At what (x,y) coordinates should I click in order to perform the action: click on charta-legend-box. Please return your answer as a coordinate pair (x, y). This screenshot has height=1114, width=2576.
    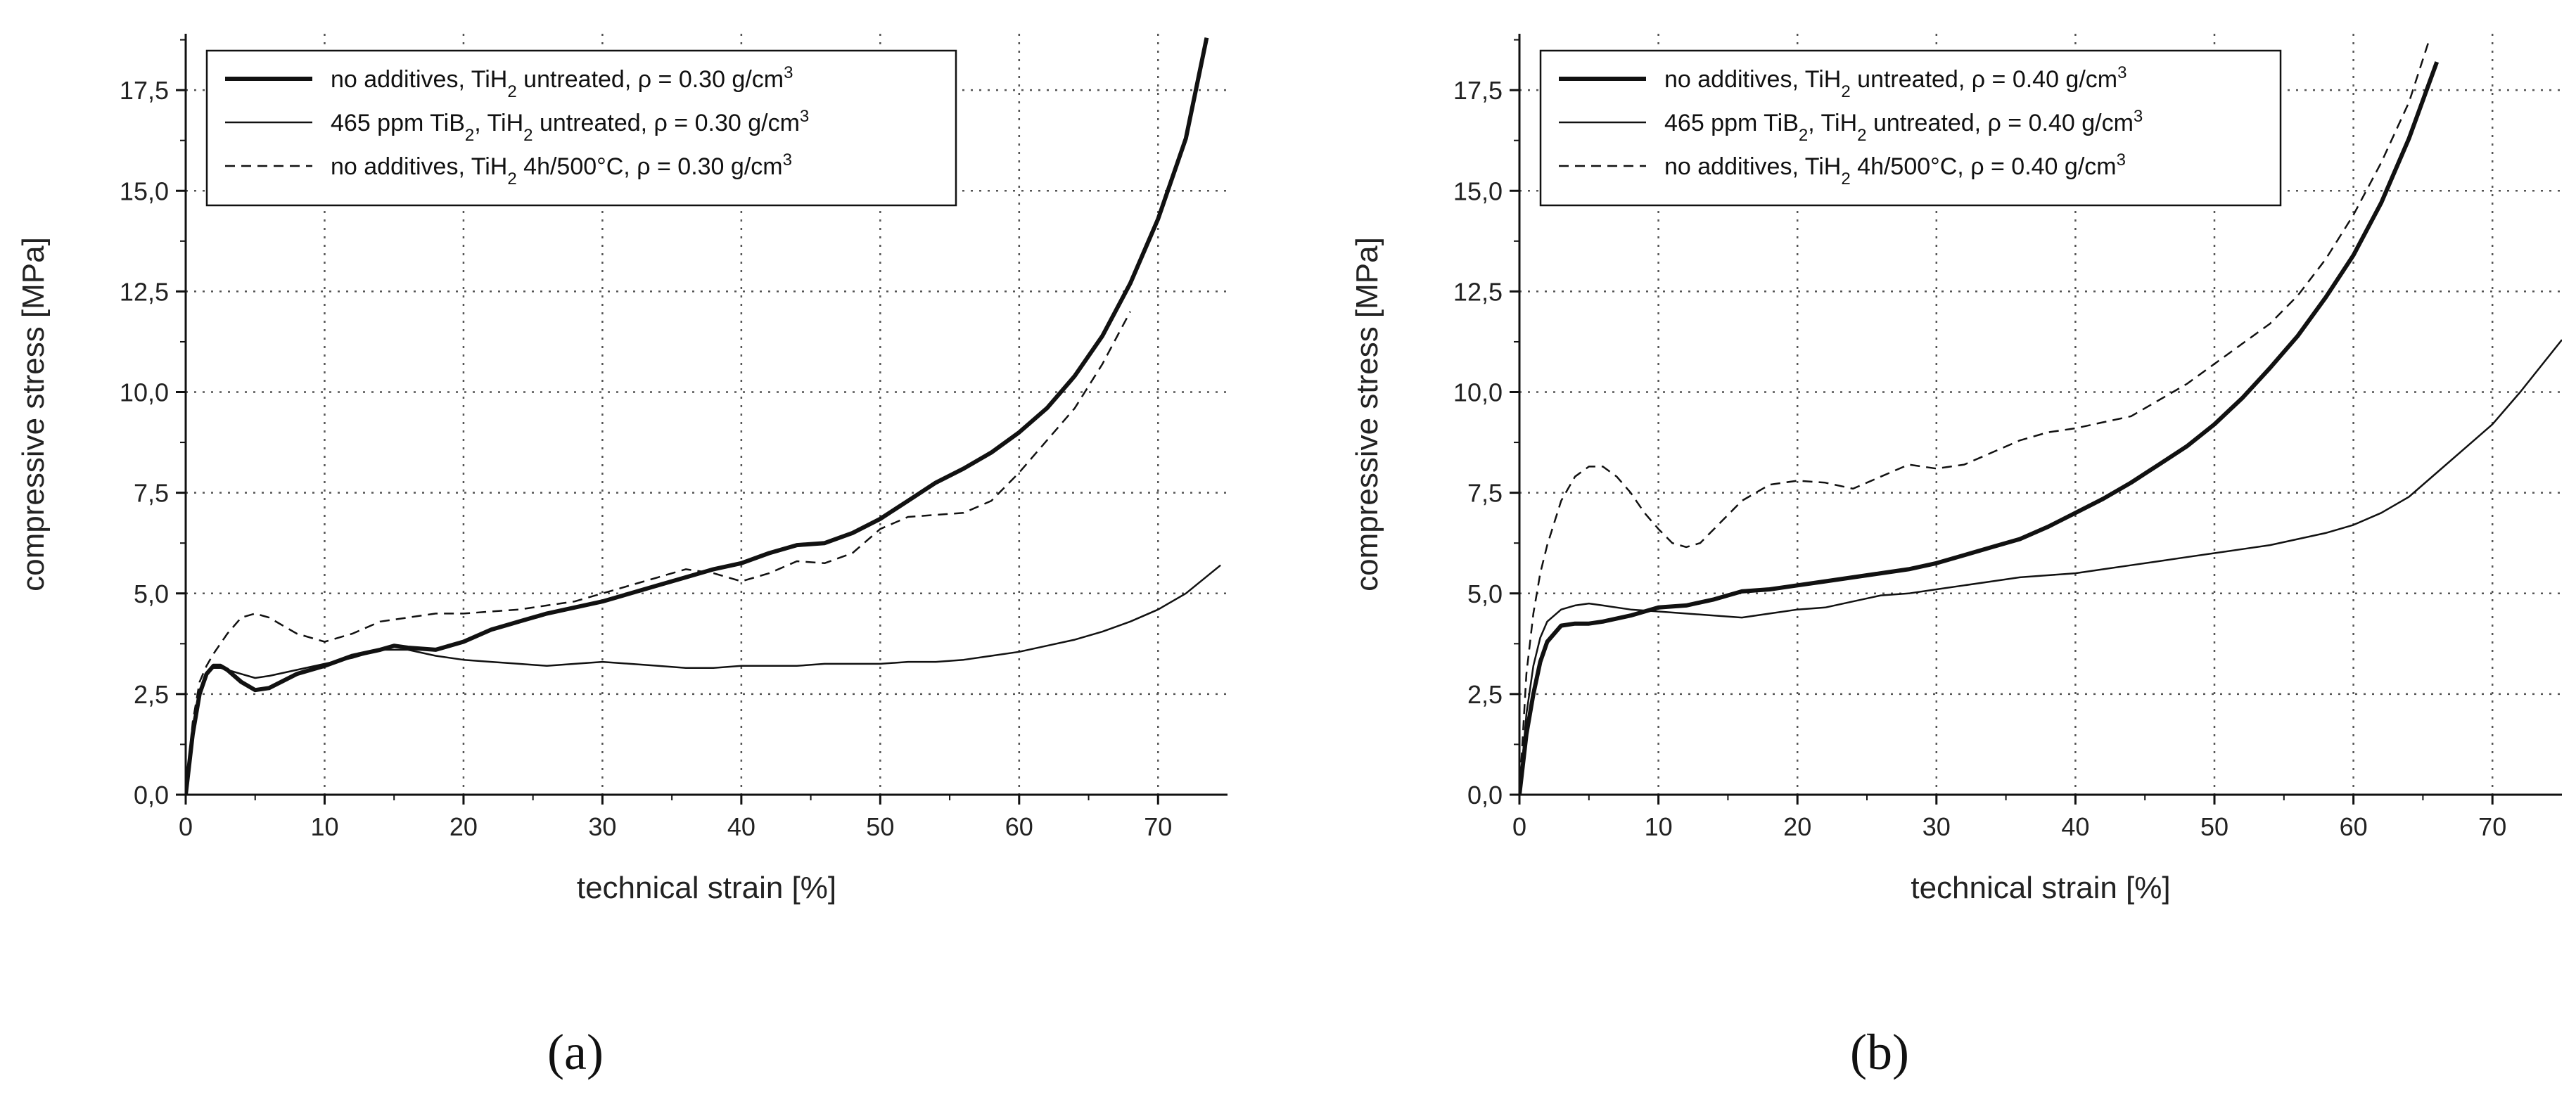
    Looking at the image, I should click on (581, 128).